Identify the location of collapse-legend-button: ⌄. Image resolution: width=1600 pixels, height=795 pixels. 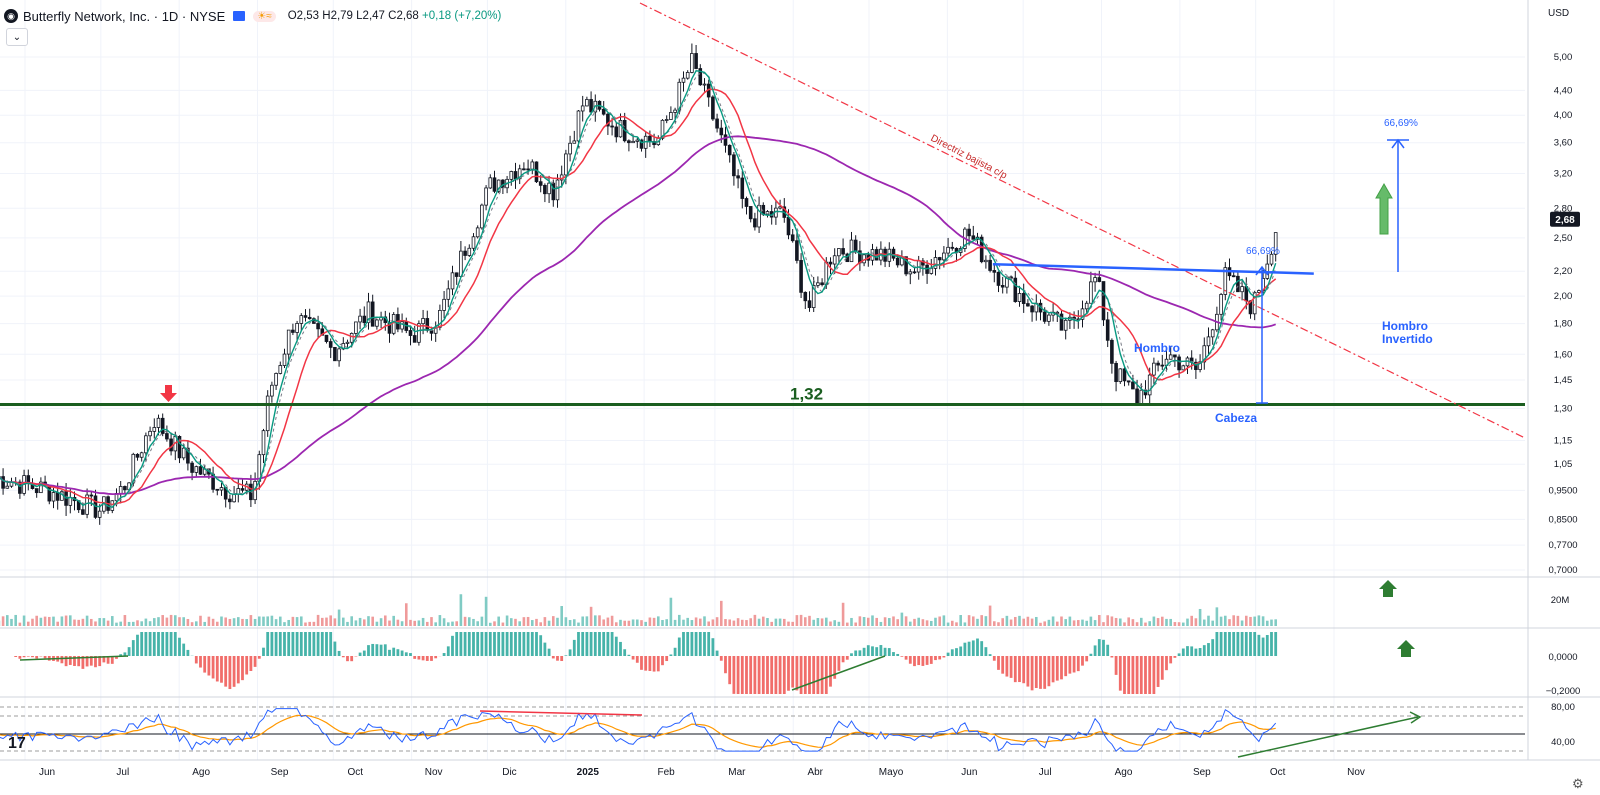
(17, 37).